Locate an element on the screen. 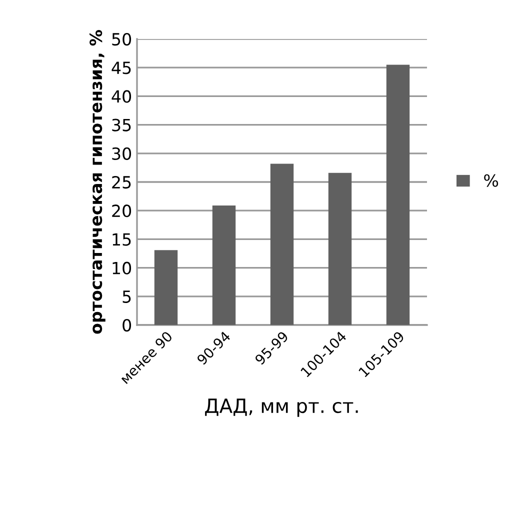  y-tick-label: 30 is located at coordinates (122, 153).